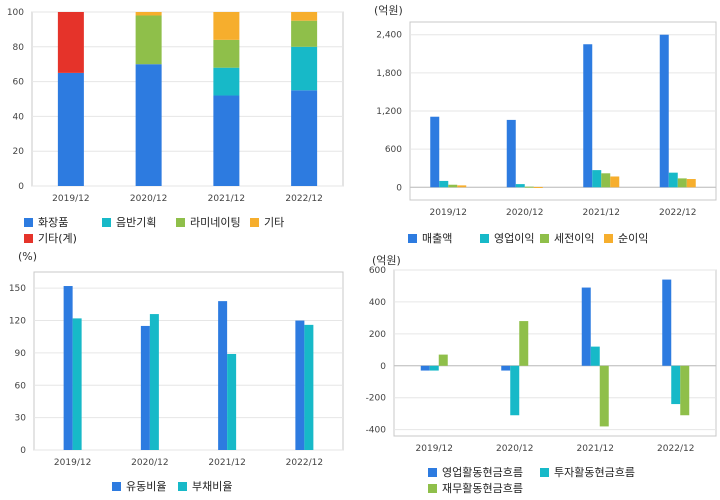 The height and width of the screenshot is (500, 720). What do you see at coordinates (19, 48) in the screenshot?
I see `y-tick-label: 80` at bounding box center [19, 48].